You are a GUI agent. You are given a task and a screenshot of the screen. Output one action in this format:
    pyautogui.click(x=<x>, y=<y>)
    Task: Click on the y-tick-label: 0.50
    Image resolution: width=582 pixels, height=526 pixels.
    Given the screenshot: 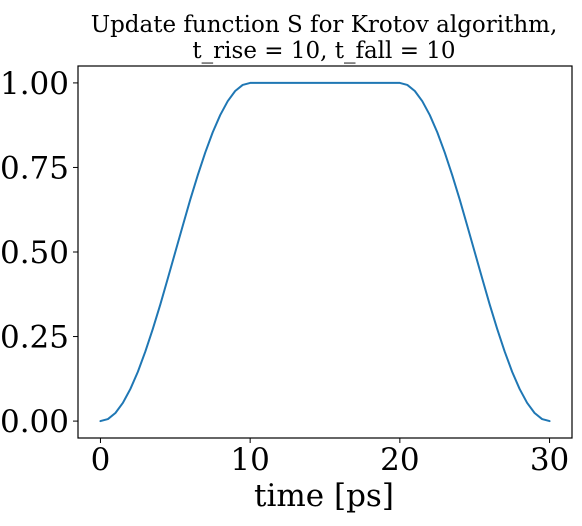 What is the action you would take?
    pyautogui.click(x=34, y=253)
    